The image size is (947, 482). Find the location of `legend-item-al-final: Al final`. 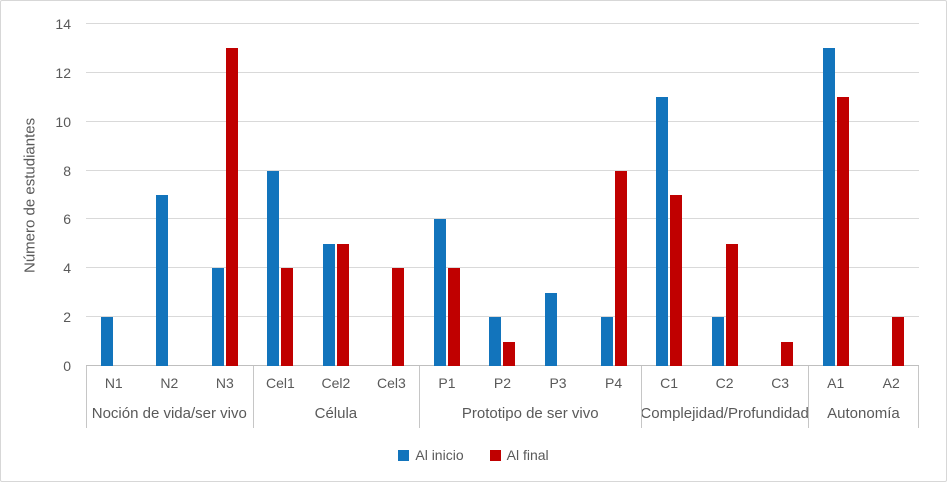

legend-item-al-final: Al final is located at coordinates (519, 455).